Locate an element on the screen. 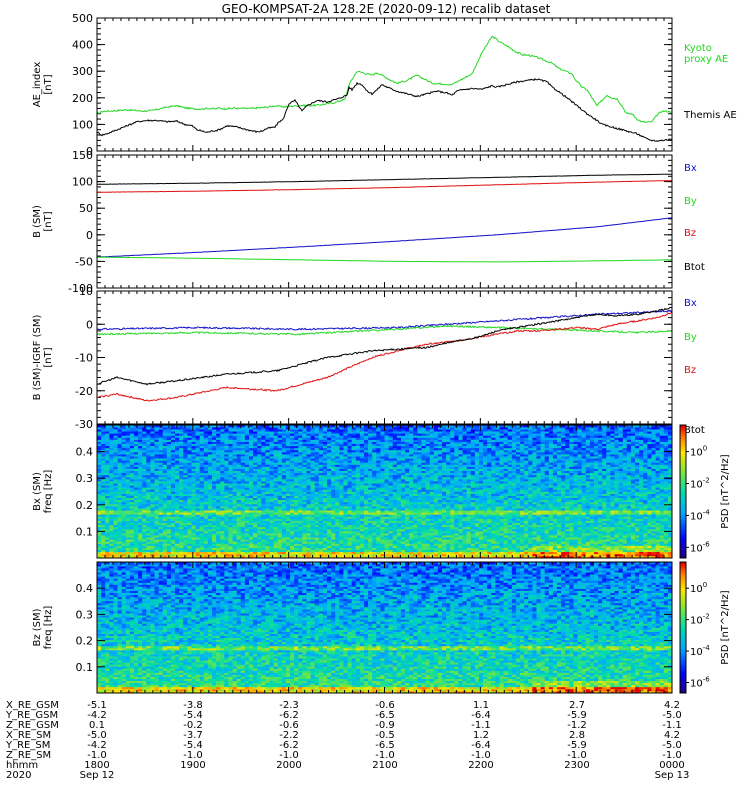 This screenshot has height=800, width=750. y-tick-label: -20 is located at coordinates (84, 391).